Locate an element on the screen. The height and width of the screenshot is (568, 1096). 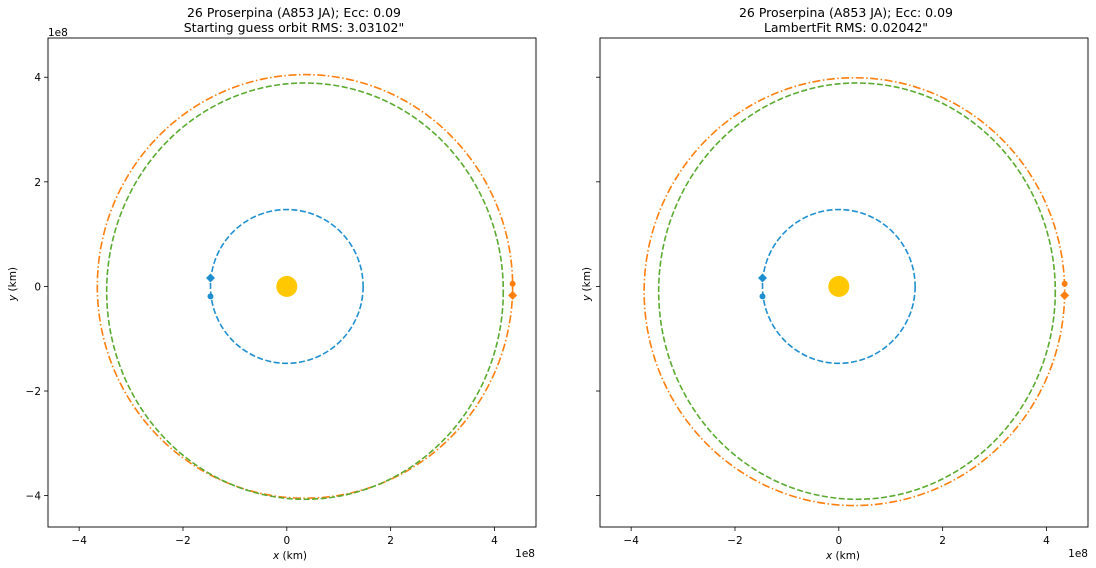
y-tick-label: 0 is located at coordinates (37, 287).